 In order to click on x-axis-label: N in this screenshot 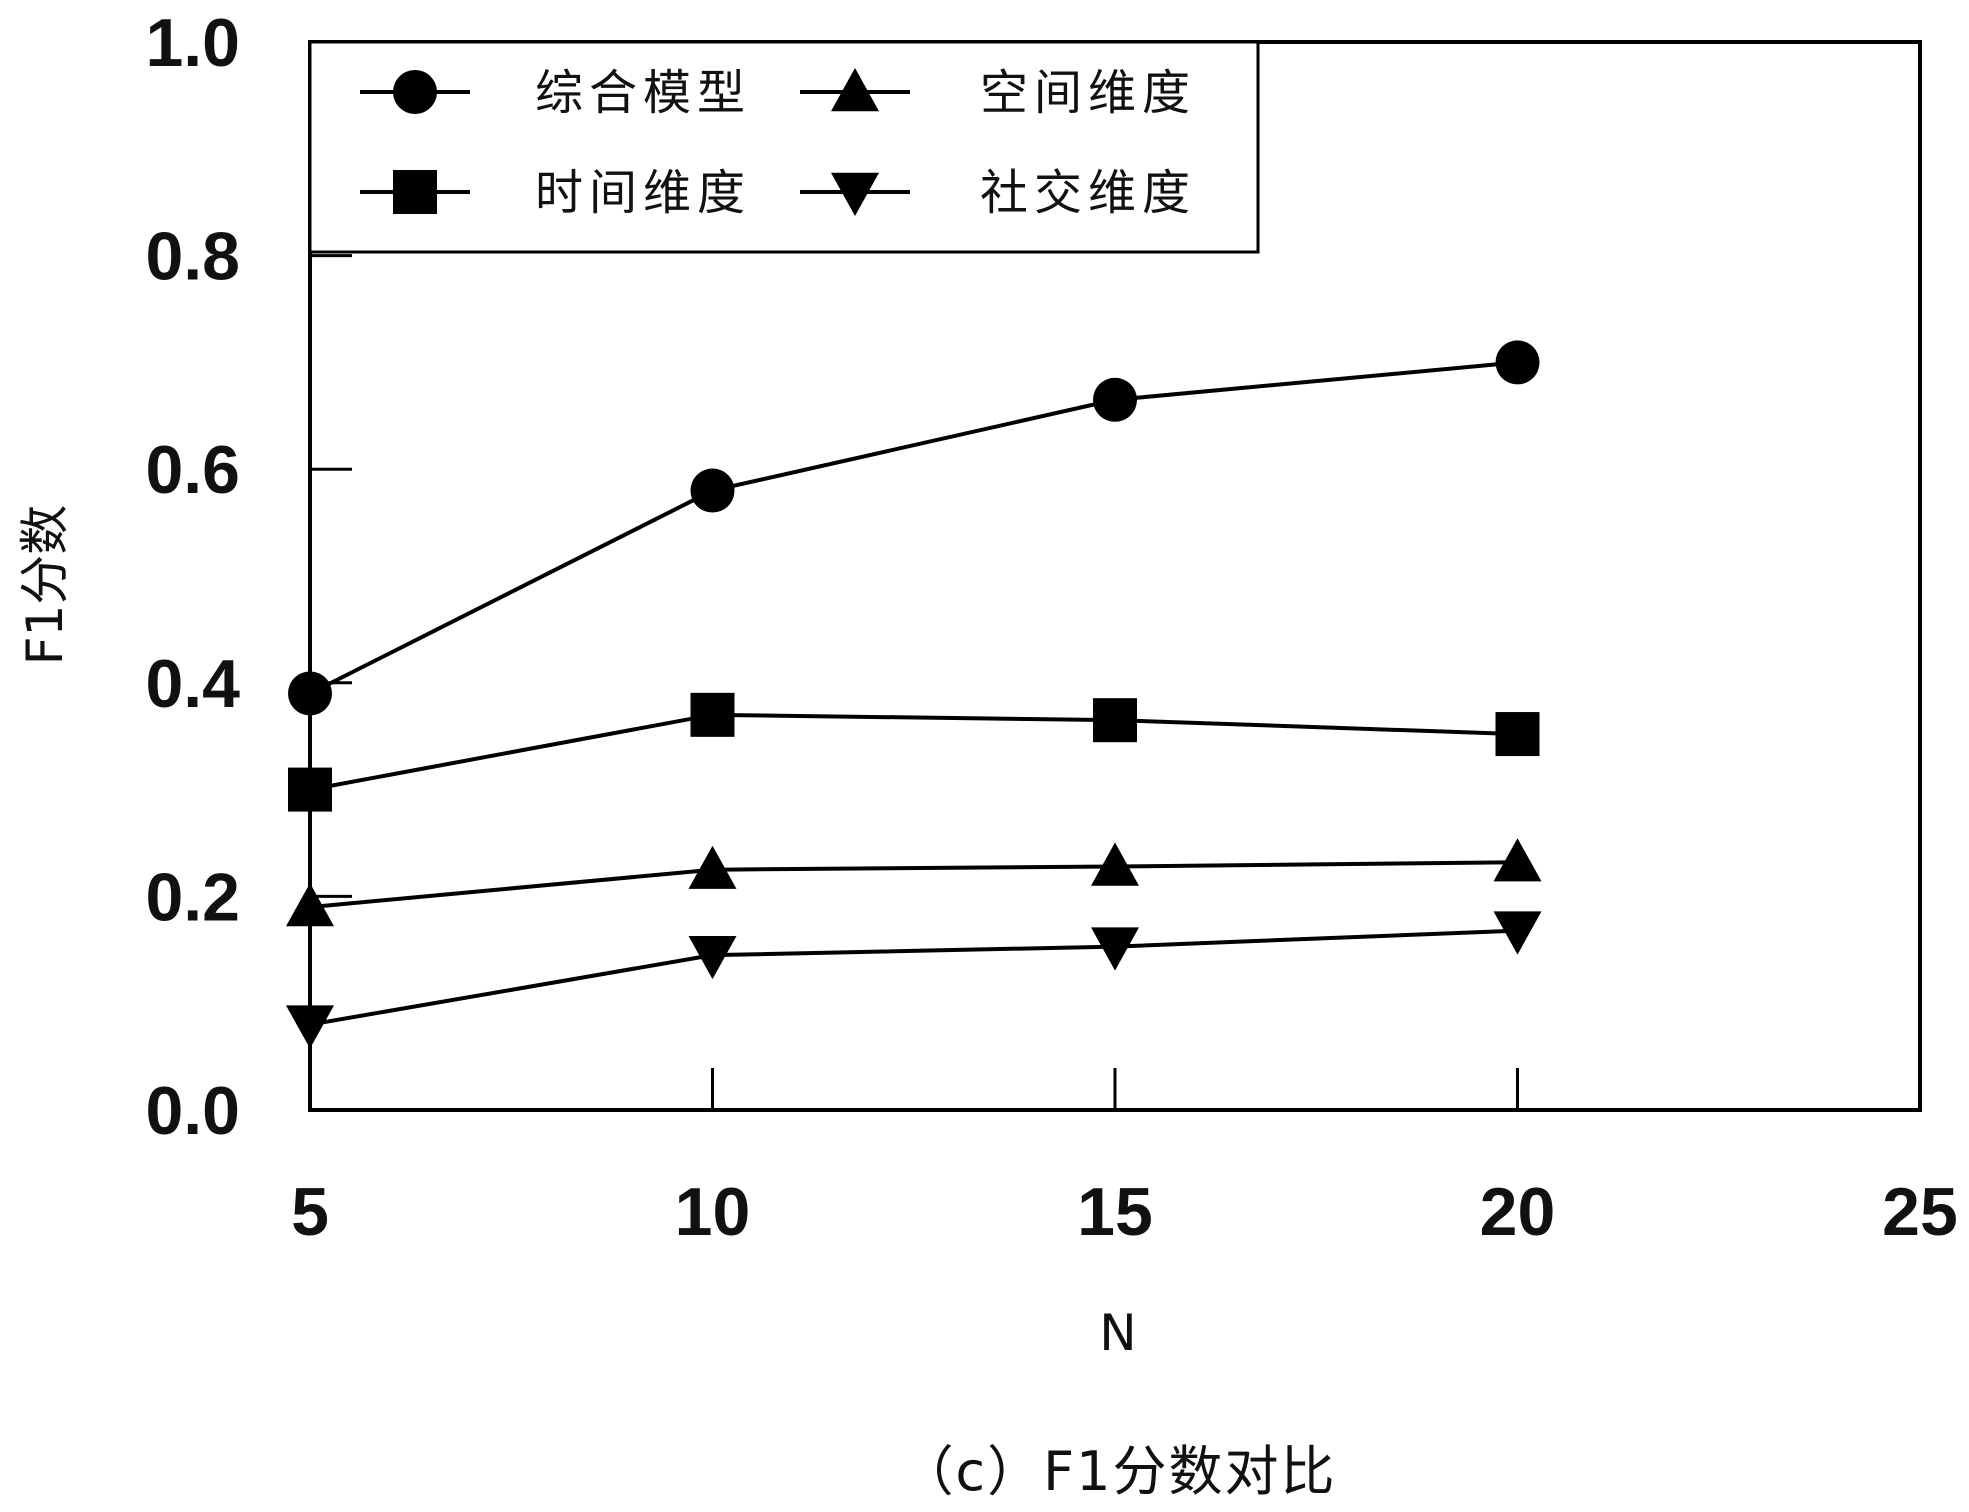, I will do `click(1117, 1333)`.